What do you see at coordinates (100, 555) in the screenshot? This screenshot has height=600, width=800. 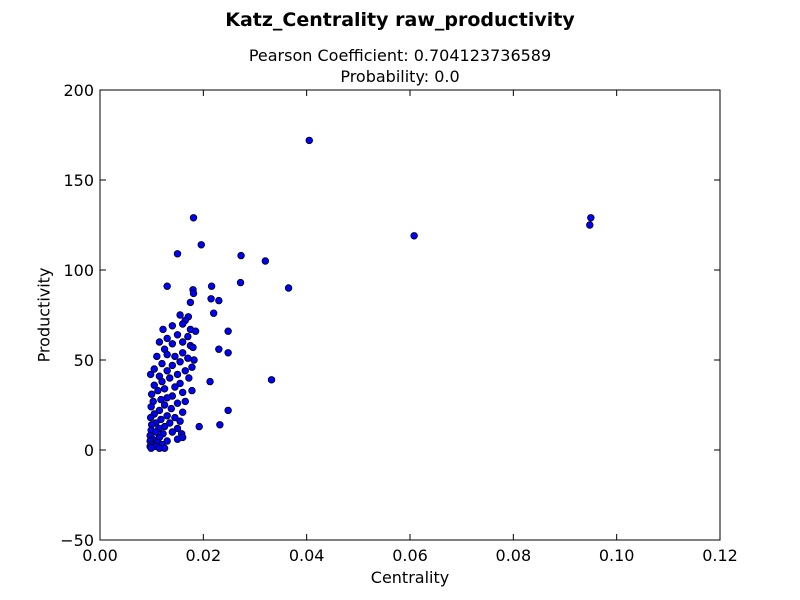 I see `x-tick-label: 0.00` at bounding box center [100, 555].